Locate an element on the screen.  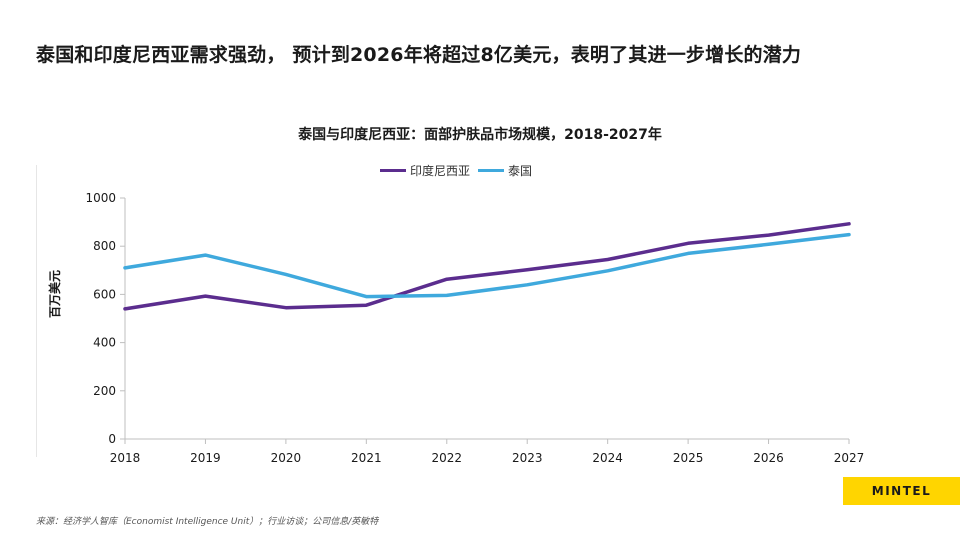
x-tick-label: 2022 is located at coordinates (447, 458).